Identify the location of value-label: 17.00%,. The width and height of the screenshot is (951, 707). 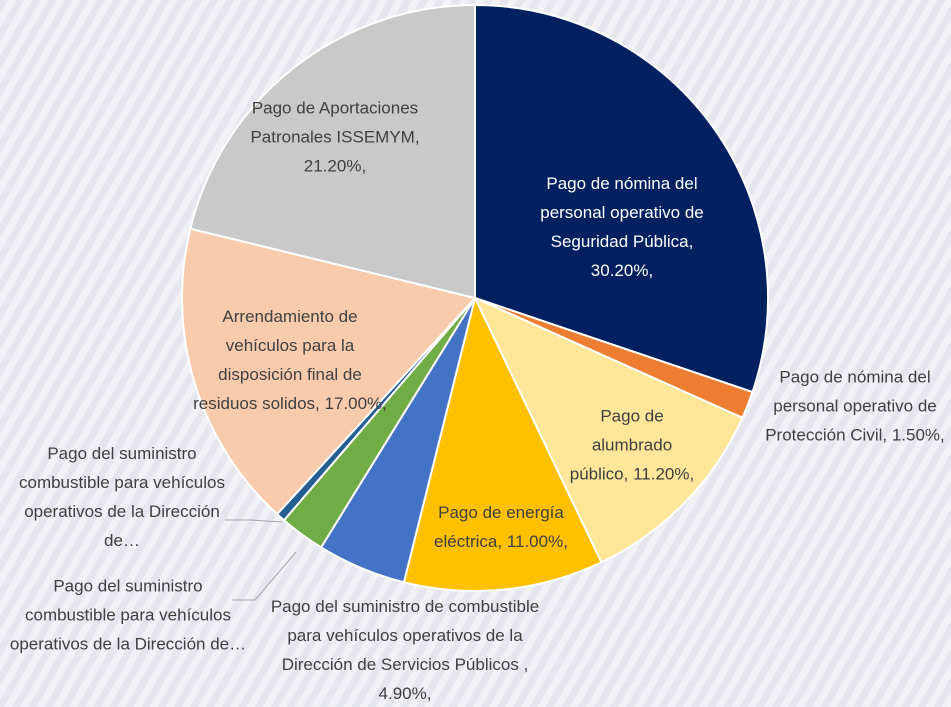
(355, 403).